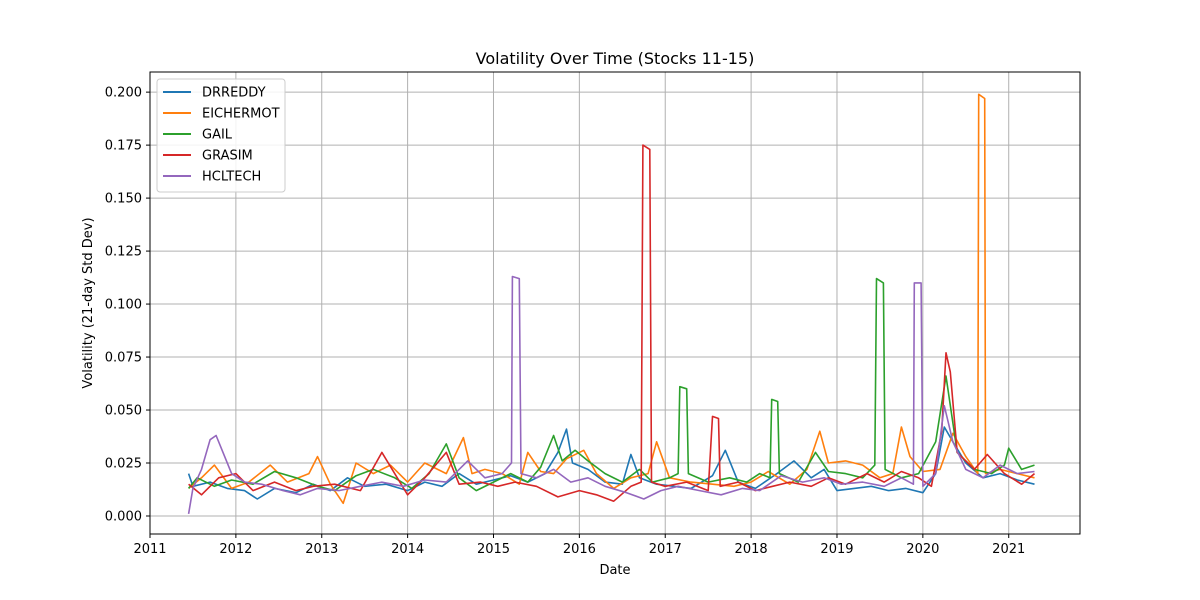 This screenshot has width=1200, height=600. I want to click on y-tick-label: 0.175, so click(123, 146).